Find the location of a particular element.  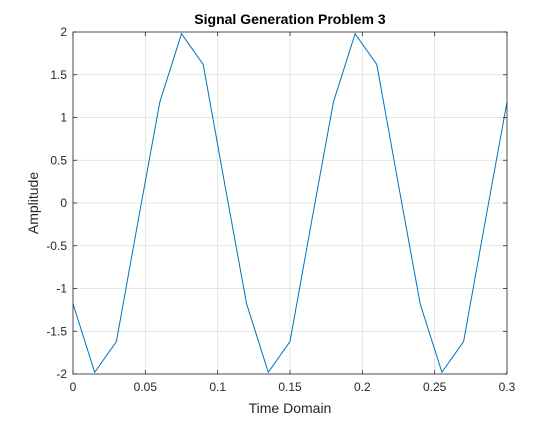

x-tick-labels: 0 0.05 0.1 0.15 0.2 0.25 0.3 is located at coordinates (293, 387).